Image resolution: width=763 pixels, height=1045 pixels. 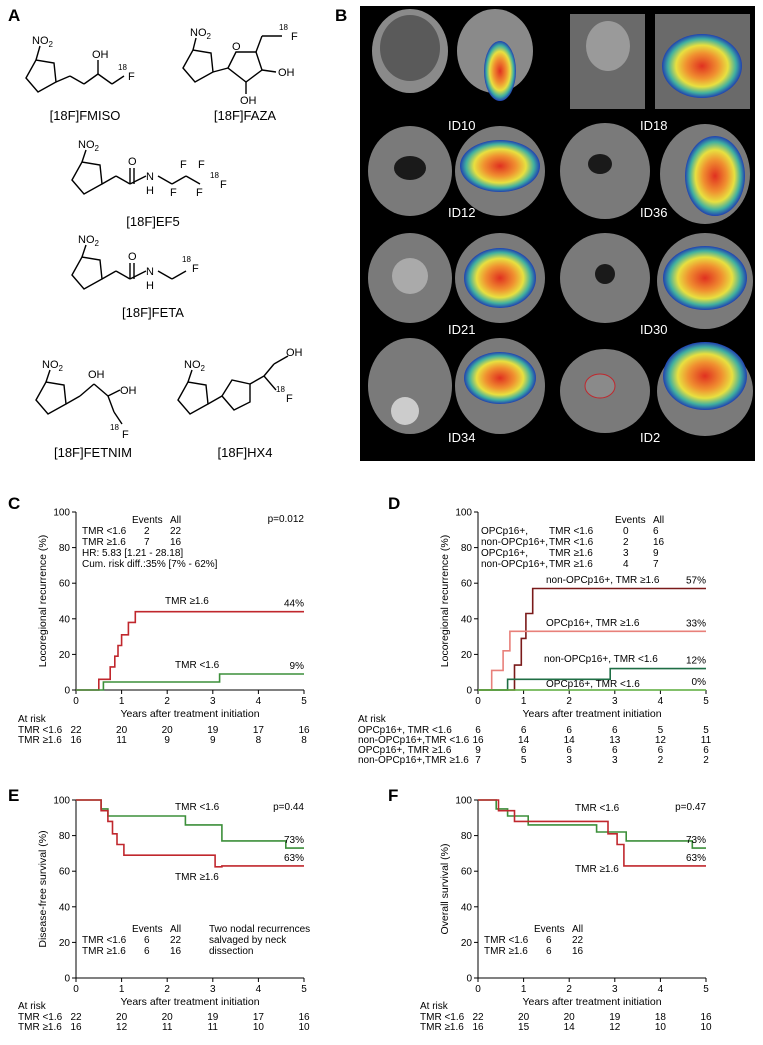 What do you see at coordinates (524, 701) in the screenshot?
I see `x-tick-label-d: 1` at bounding box center [524, 701].